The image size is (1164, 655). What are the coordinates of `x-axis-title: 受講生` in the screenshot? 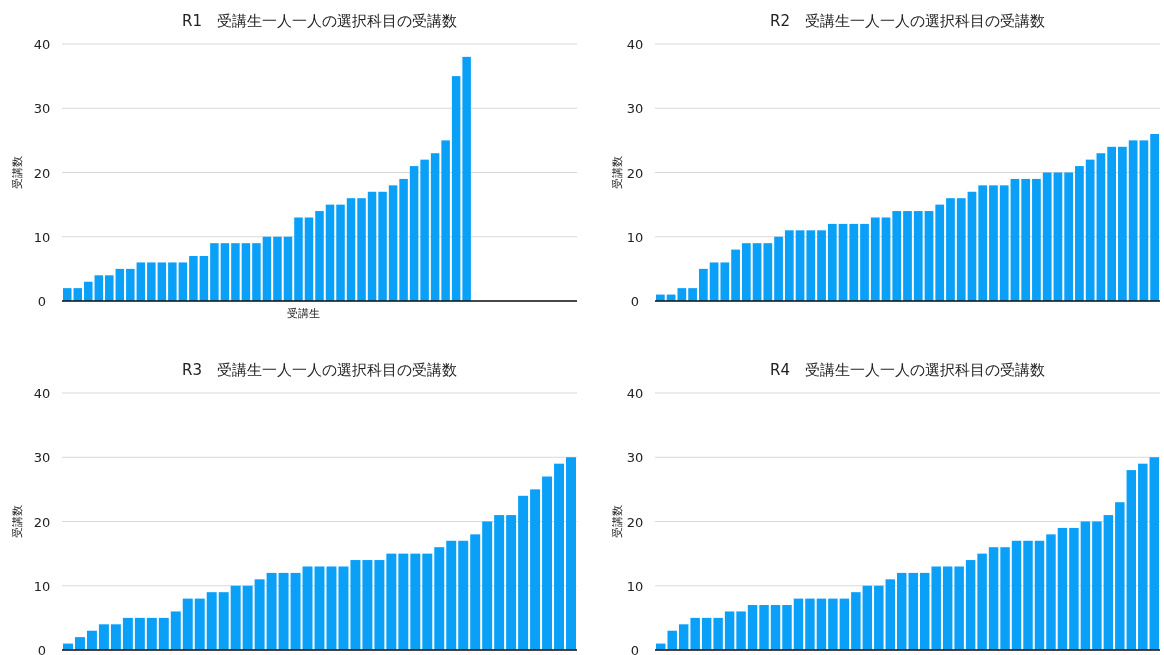 It's located at (303, 313).